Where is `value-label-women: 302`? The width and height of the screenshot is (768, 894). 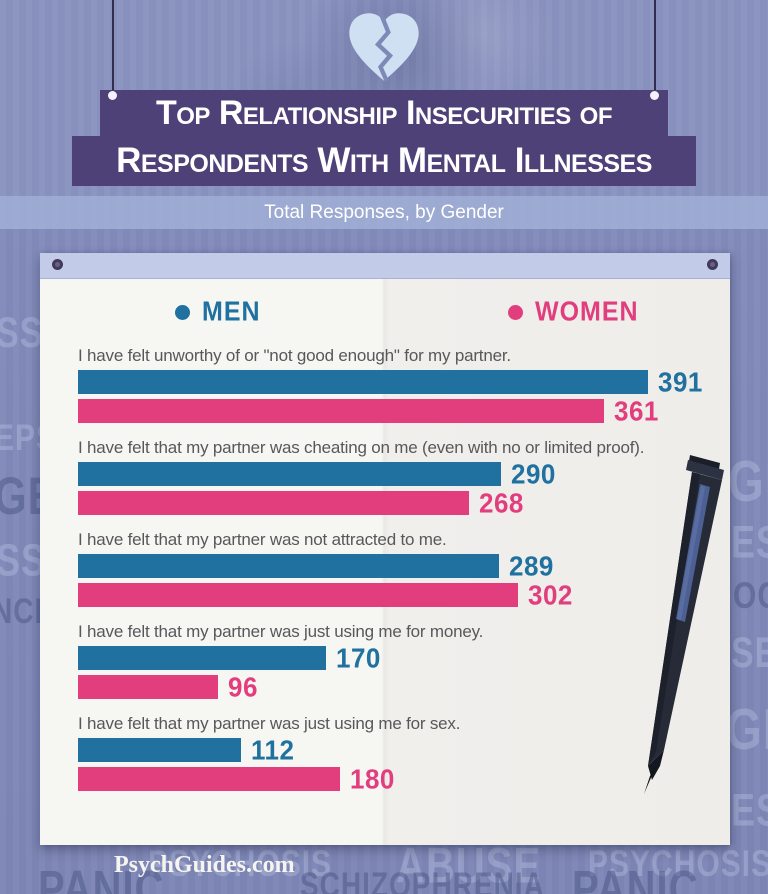
value-label-women: 302 is located at coordinates (550, 595).